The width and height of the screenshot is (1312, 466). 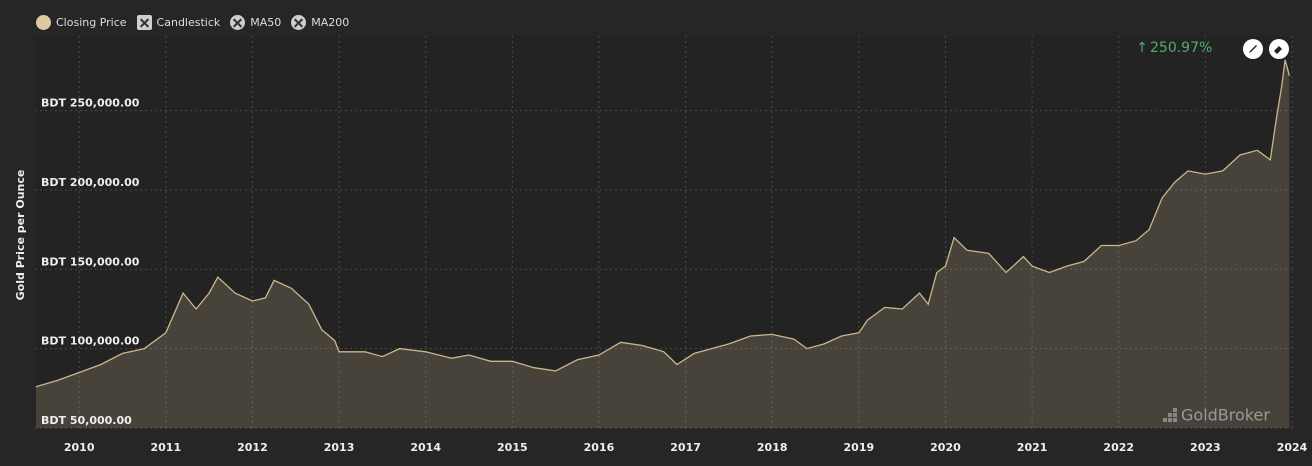 I want to click on y-axis-label: Gold Price per Ounce, so click(x=20, y=235).